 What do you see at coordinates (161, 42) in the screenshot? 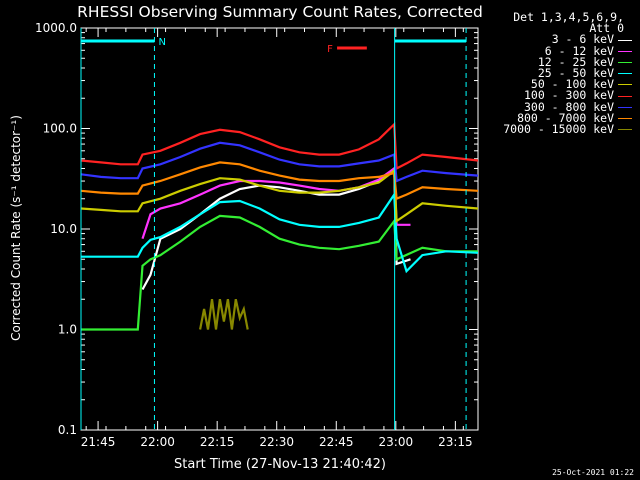
I see `annotation-label: N` at bounding box center [161, 42].